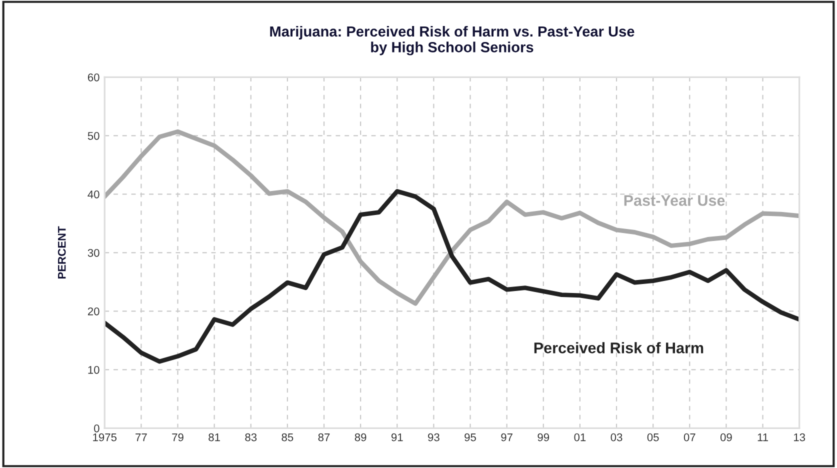 The width and height of the screenshot is (837, 468). What do you see at coordinates (178, 437) in the screenshot?
I see `x-tick-label: 79` at bounding box center [178, 437].